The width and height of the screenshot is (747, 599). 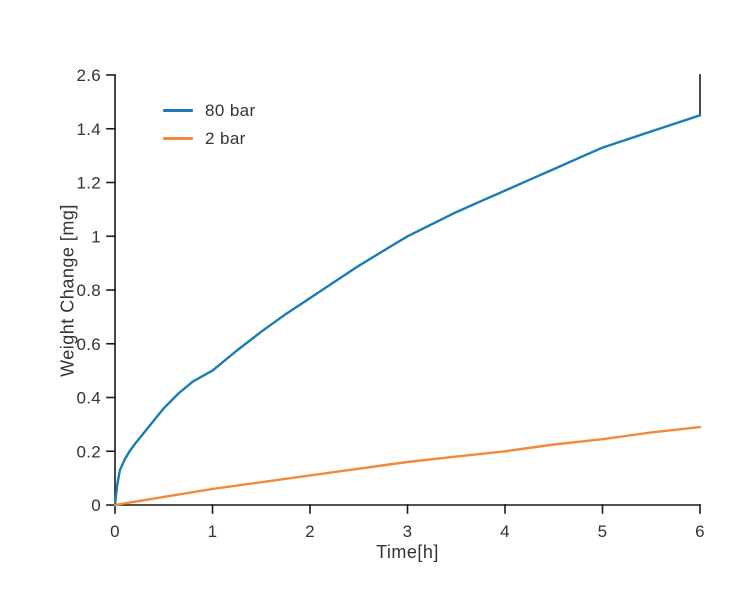 What do you see at coordinates (88, 75) in the screenshot?
I see `y-tick-label: 2.6` at bounding box center [88, 75].